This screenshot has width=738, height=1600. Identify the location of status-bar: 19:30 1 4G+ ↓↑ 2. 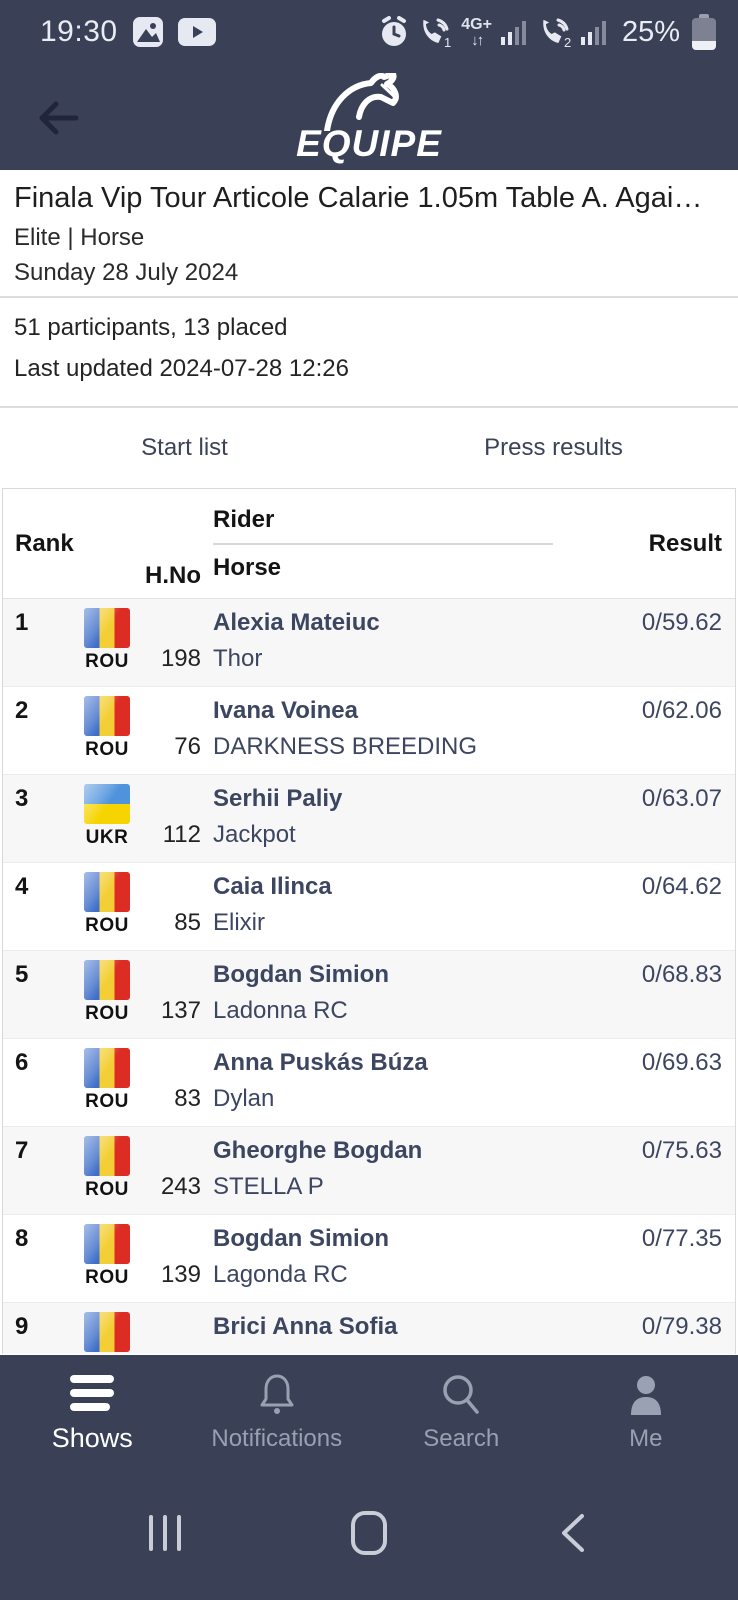
(369, 32).